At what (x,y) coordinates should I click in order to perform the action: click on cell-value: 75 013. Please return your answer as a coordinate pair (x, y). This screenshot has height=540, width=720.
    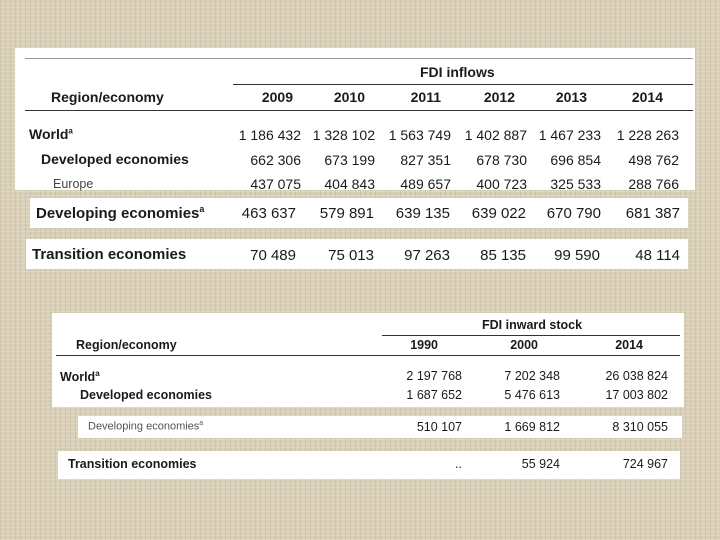
    Looking at the image, I should click on (351, 255).